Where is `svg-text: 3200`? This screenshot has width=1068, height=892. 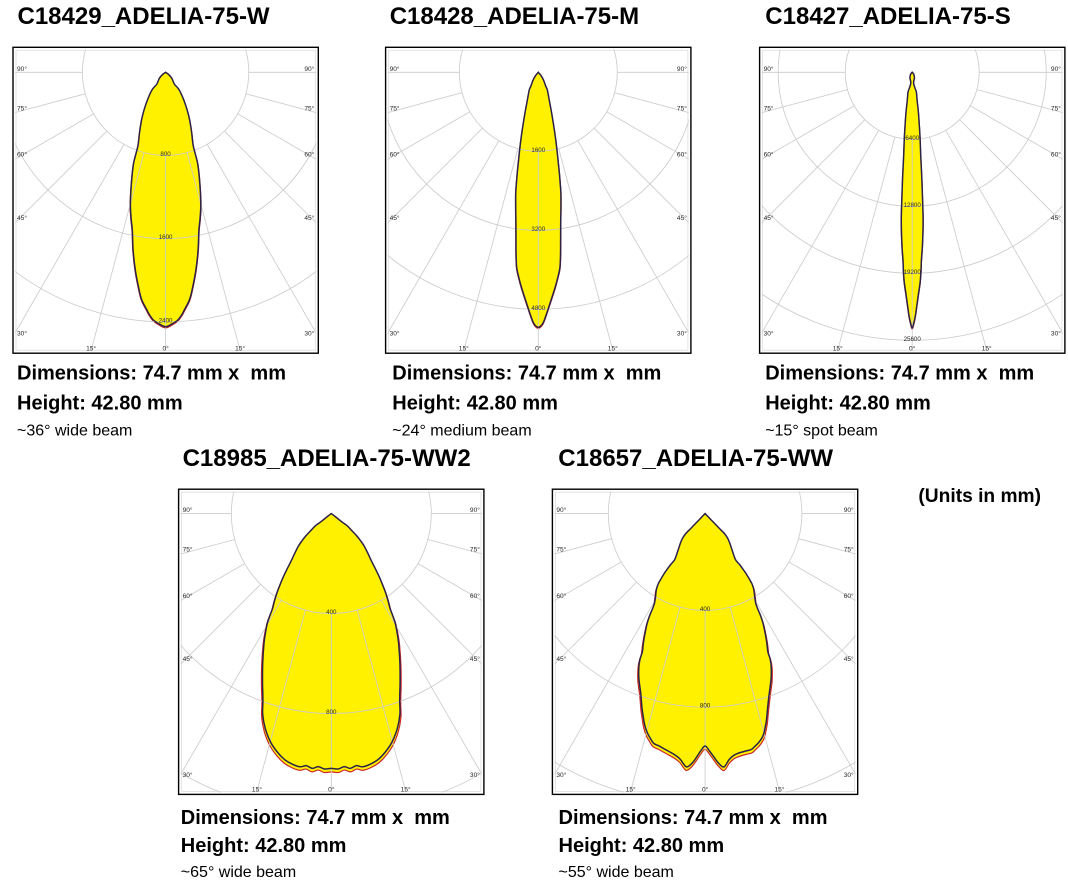 svg-text: 3200 is located at coordinates (538, 229).